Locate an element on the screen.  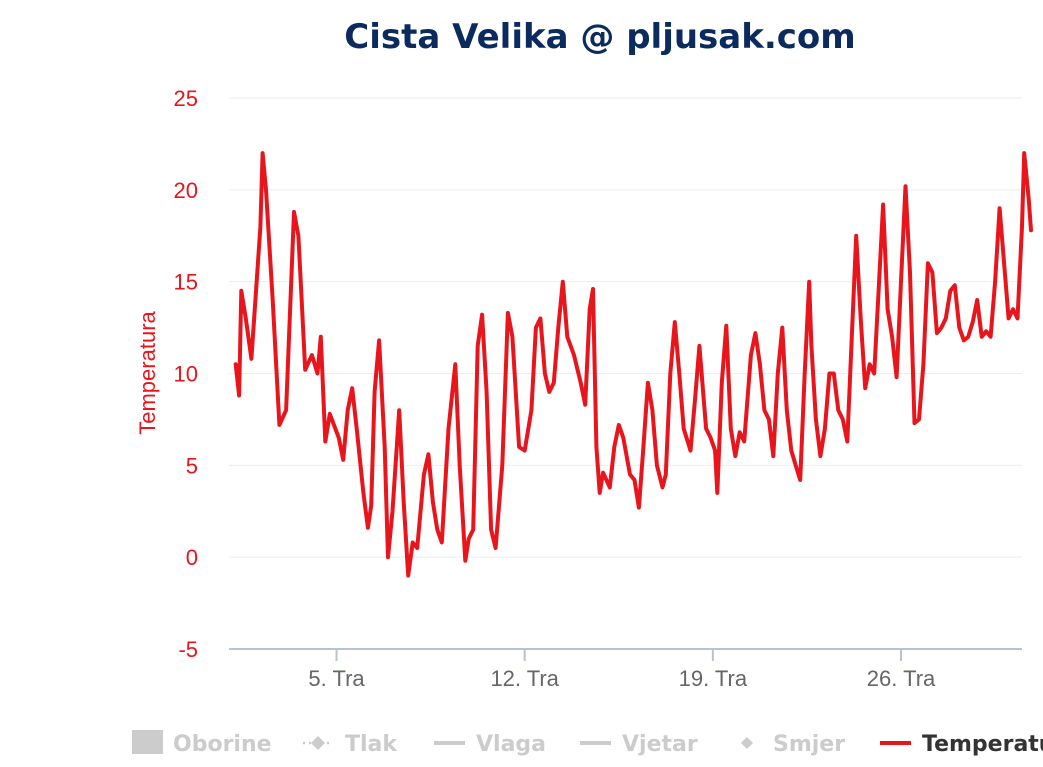
y-axis-label: Temperatura is located at coordinates (147, 372).